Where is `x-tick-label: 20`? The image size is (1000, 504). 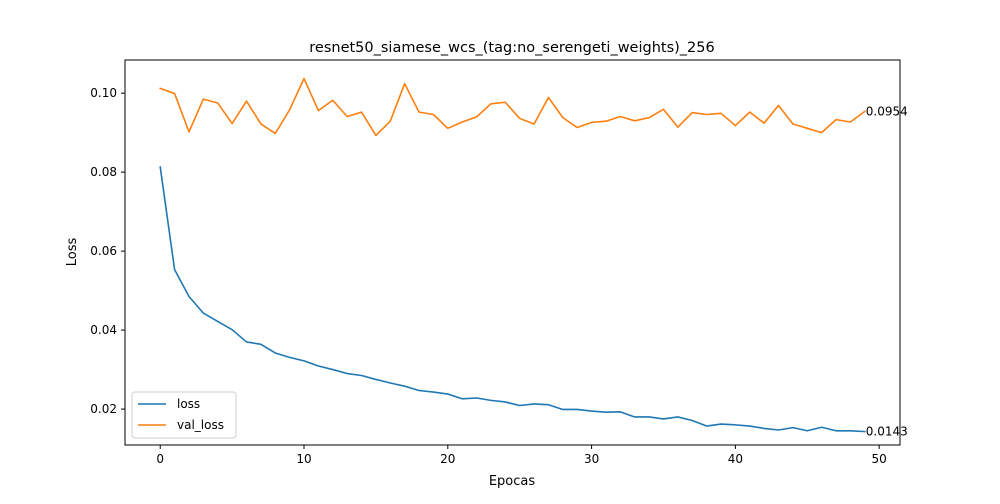 x-tick-label: 20 is located at coordinates (447, 459).